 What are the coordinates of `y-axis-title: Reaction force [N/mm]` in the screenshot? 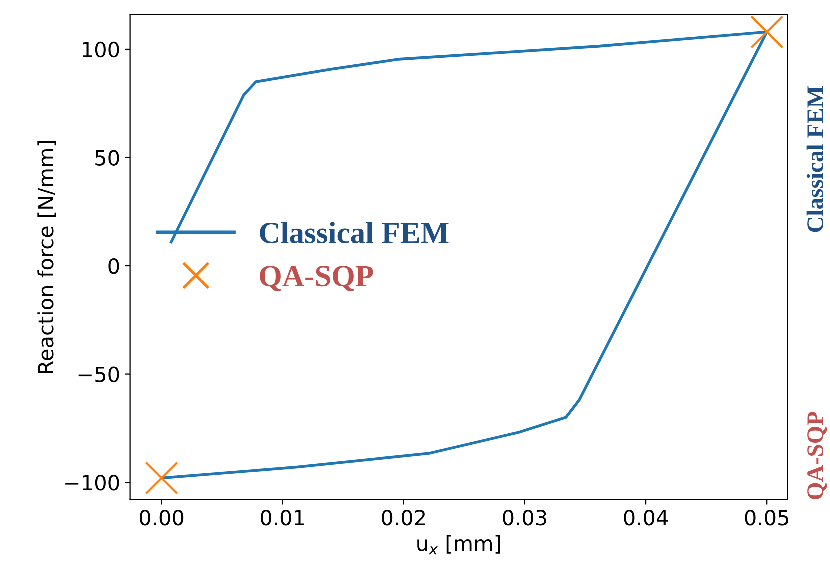 It's located at (47, 257).